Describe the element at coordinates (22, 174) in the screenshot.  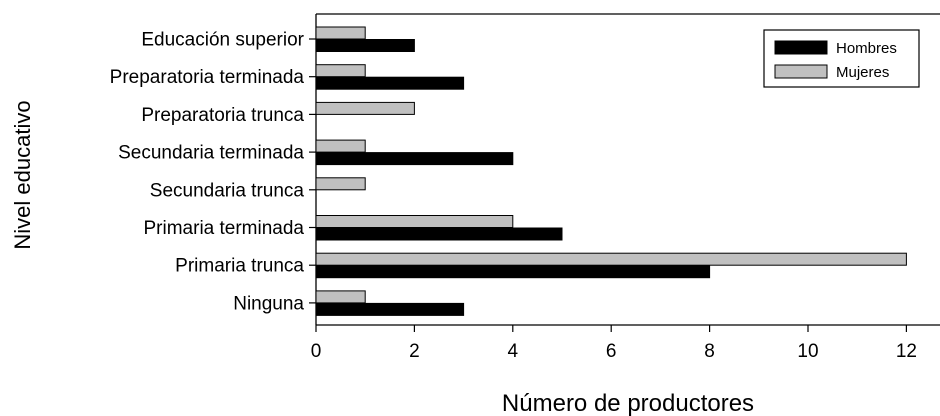
I see `y-axis-title: Nivel educativo` at that location.